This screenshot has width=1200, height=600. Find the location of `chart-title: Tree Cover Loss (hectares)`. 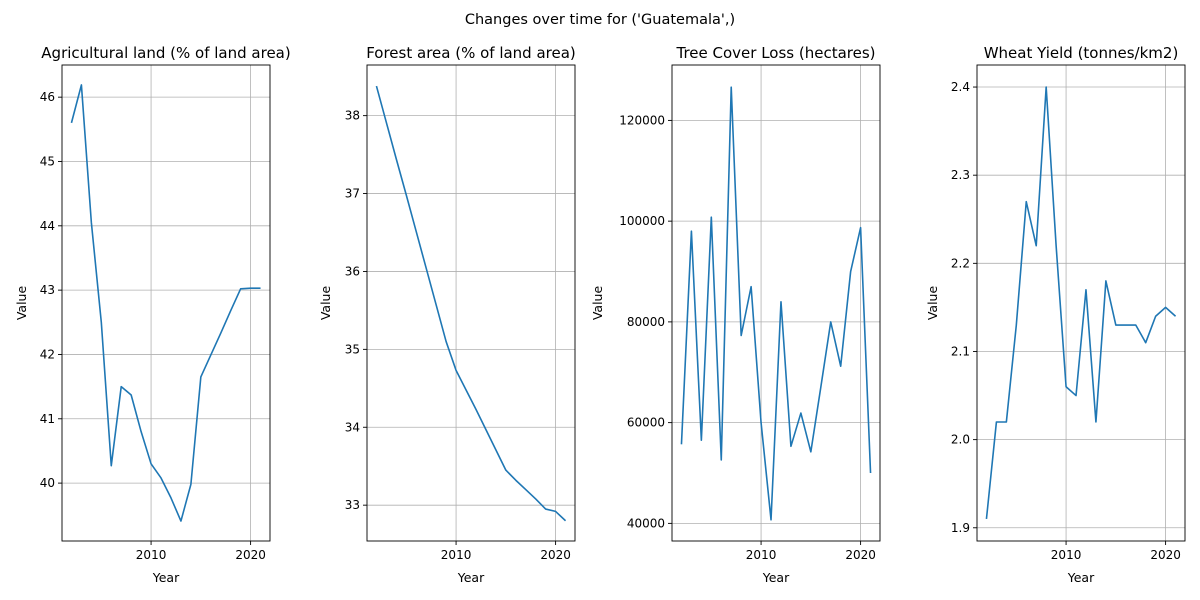

chart-title: Tree Cover Loss (hectares) is located at coordinates (775, 53).